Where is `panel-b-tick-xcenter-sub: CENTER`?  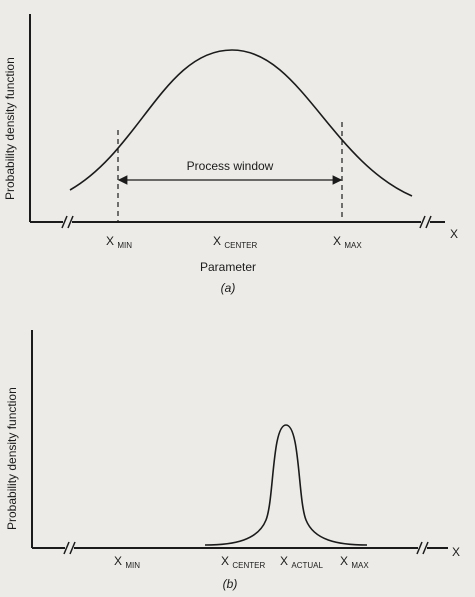
panel-b-tick-xcenter-sub: CENTER is located at coordinates (248, 565).